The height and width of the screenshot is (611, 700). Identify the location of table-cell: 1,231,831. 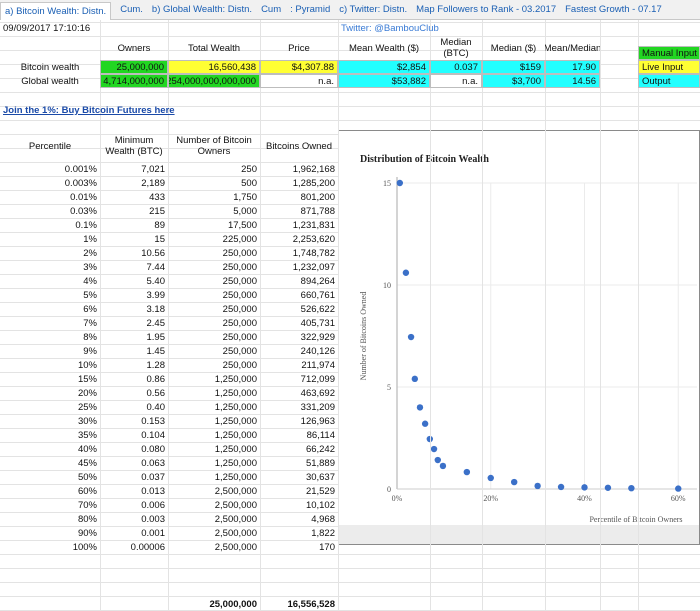
(313, 225).